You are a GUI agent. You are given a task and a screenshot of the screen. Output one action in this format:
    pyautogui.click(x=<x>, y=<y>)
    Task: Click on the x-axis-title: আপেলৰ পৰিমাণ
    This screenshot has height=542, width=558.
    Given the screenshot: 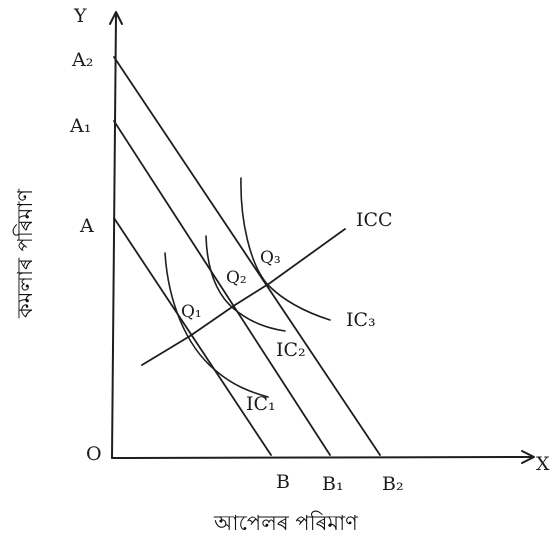 What is the action you would take?
    pyautogui.click(x=285, y=523)
    